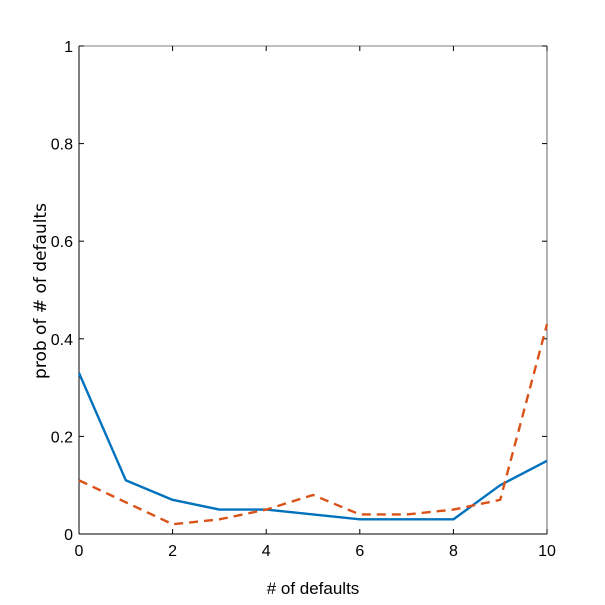  What do you see at coordinates (453, 551) in the screenshot?
I see `x-tick-label: 8` at bounding box center [453, 551].